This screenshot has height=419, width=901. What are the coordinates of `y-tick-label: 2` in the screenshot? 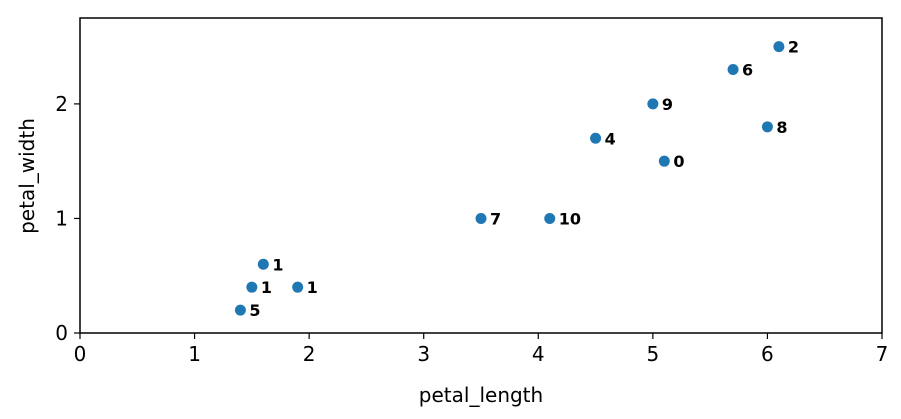 It's located at (61, 104).